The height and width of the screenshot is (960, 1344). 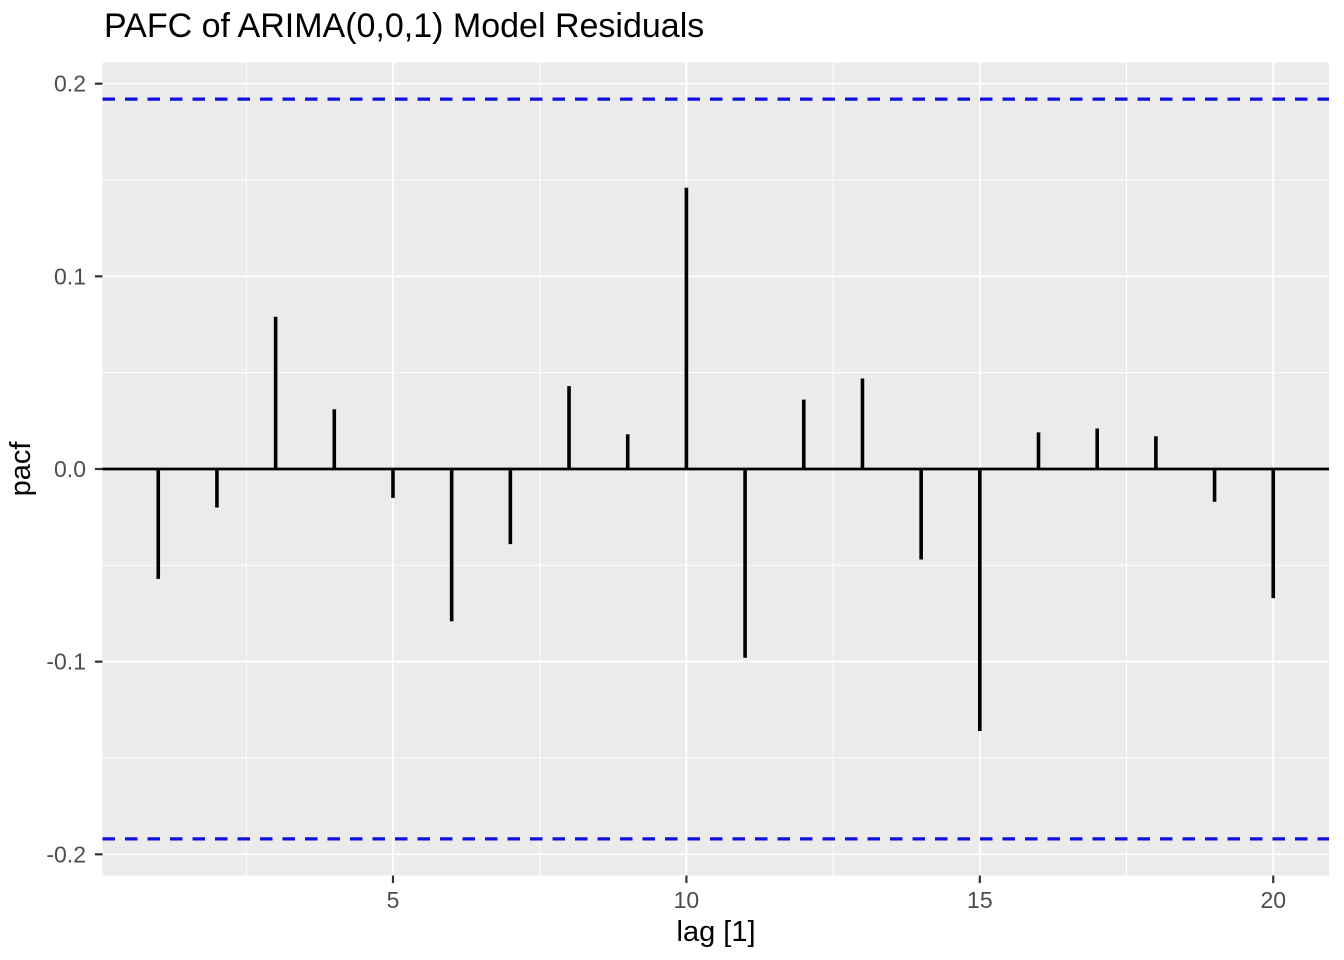 I want to click on y-tick-label: 0.2, so click(x=70, y=84).